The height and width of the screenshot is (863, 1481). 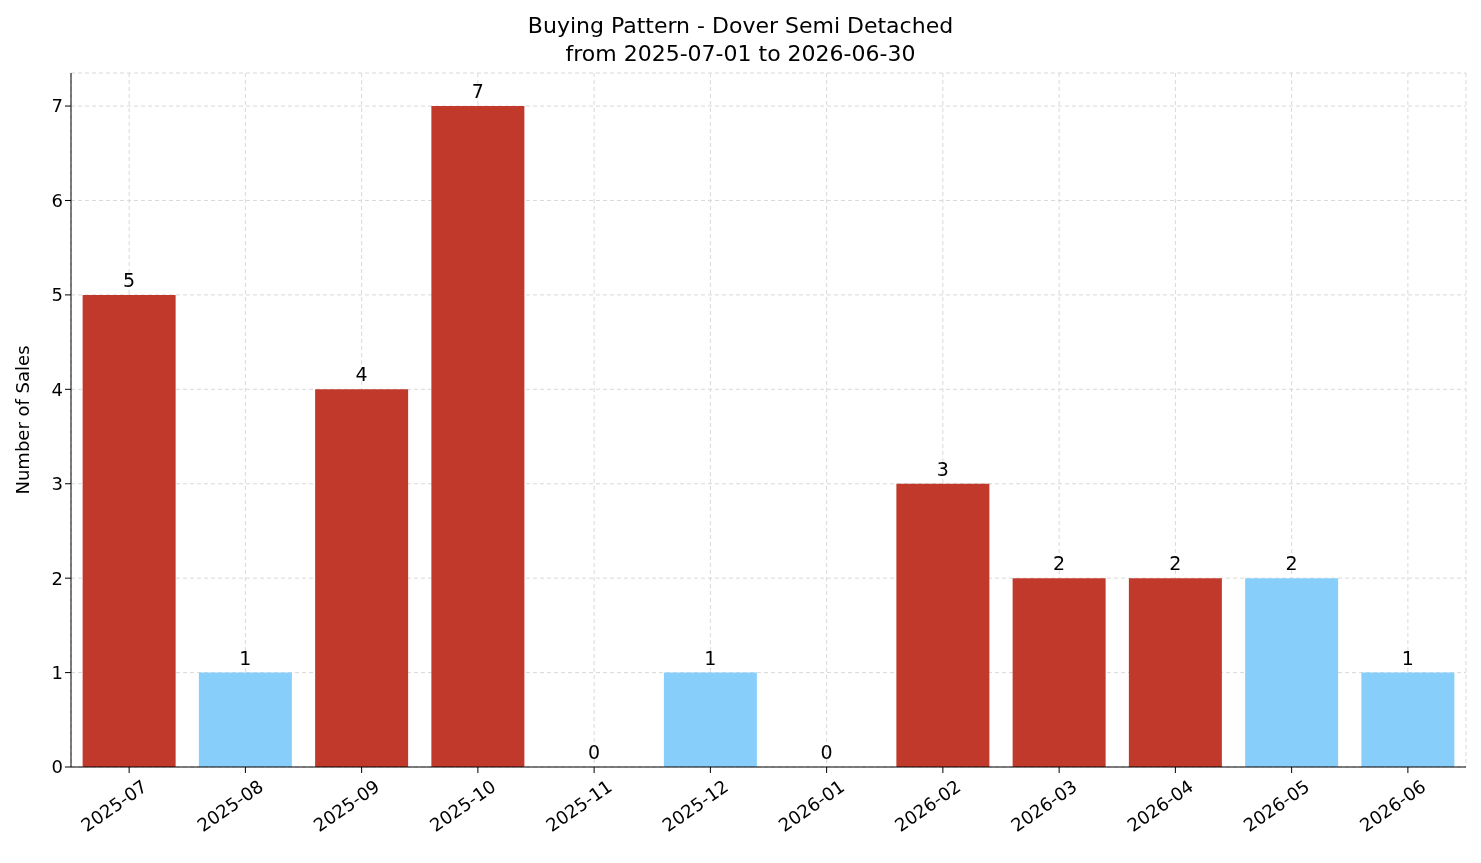 What do you see at coordinates (57, 484) in the screenshot?
I see `y-tick-label: 3` at bounding box center [57, 484].